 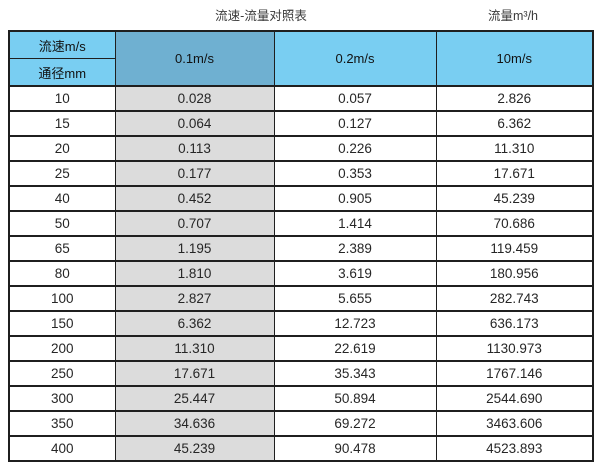 I want to click on flow-01ms-cell: 2.827, so click(x=194, y=298).